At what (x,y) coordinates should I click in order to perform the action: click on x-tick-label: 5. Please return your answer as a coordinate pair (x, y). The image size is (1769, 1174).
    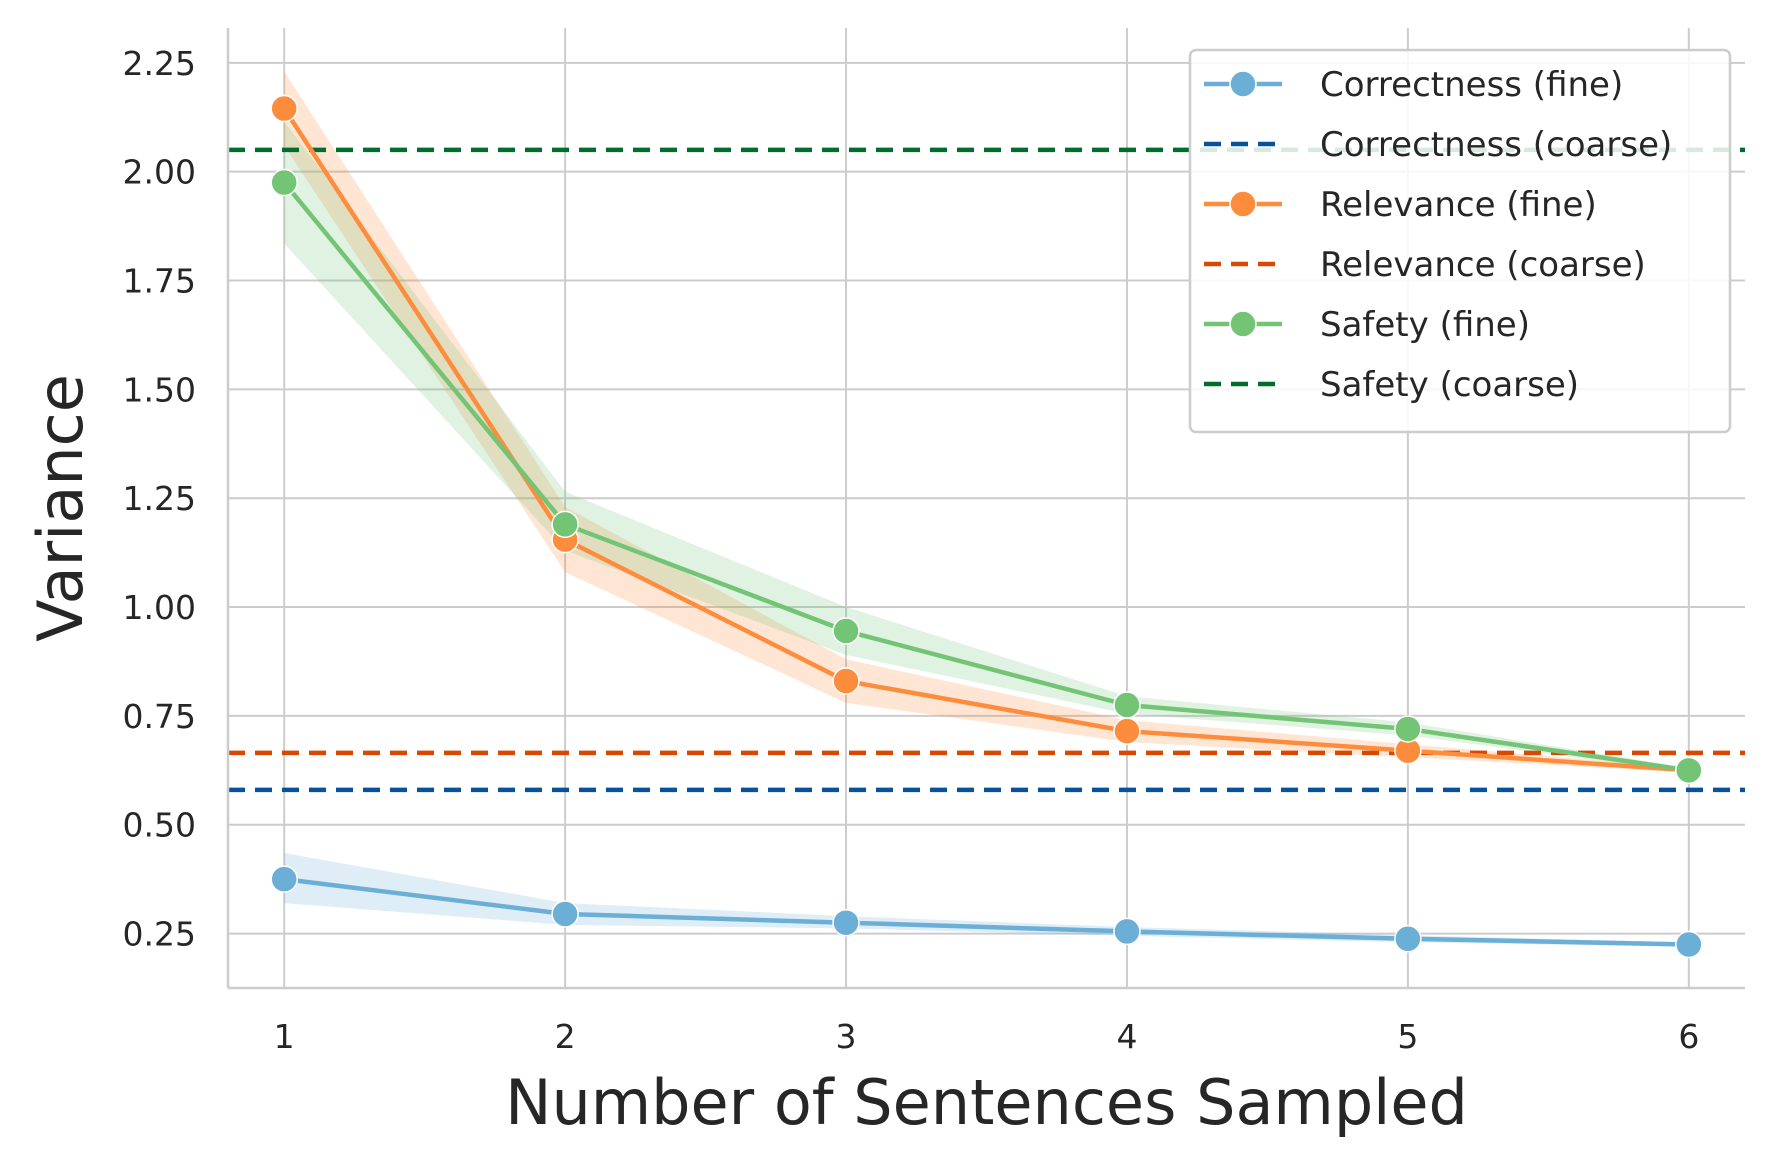
    Looking at the image, I should click on (1407, 1036).